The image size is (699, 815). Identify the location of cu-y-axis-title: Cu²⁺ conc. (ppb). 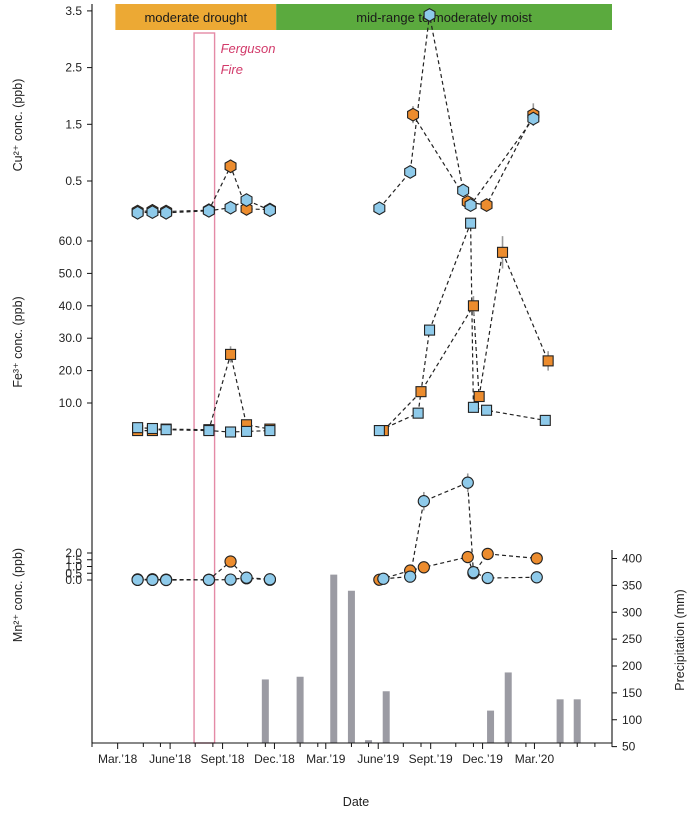
(18, 125).